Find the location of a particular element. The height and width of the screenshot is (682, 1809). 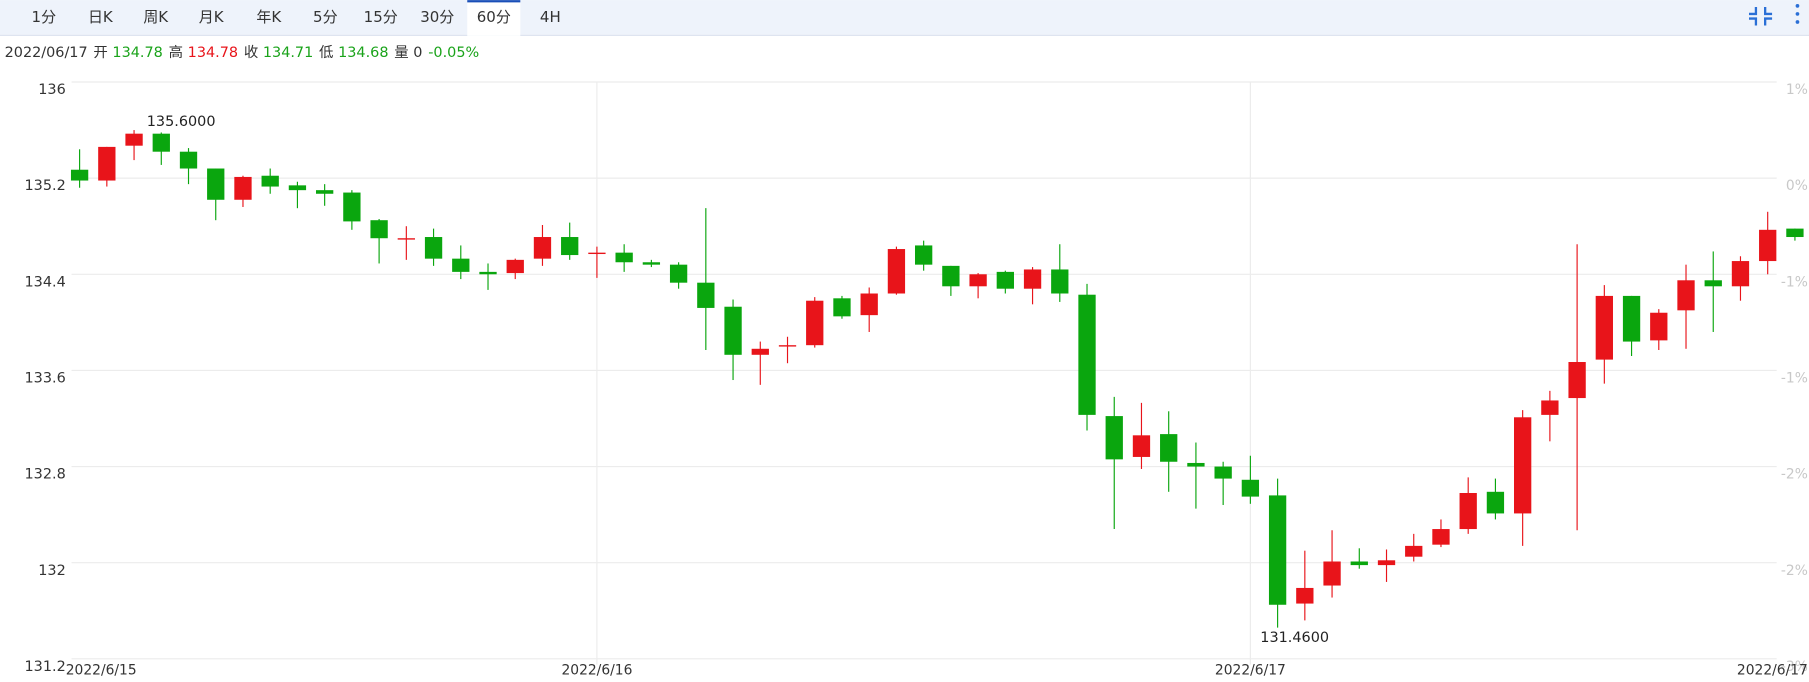

y-tick-label: 131.2 is located at coordinates (45, 667).